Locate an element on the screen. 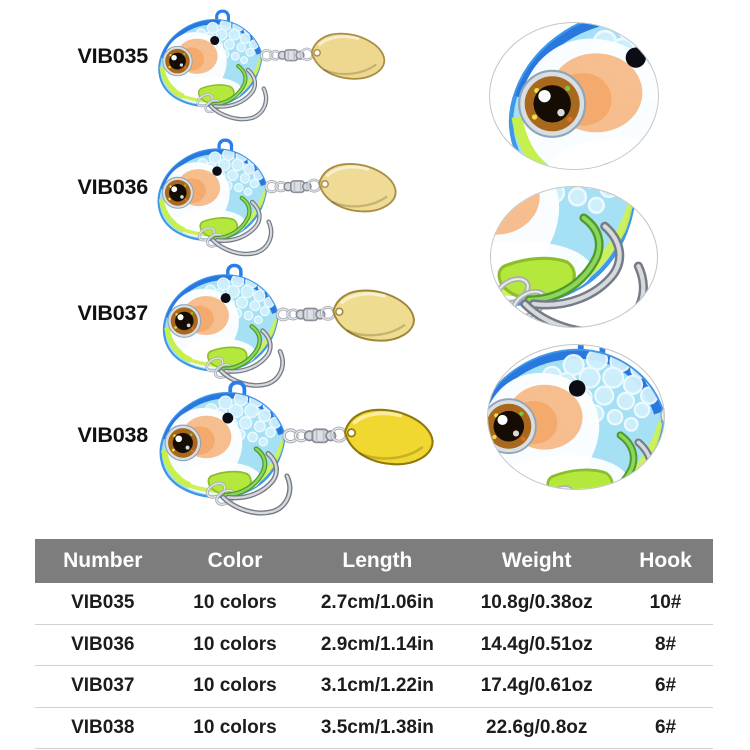  table-cell-length: 3.1cm/1.22in is located at coordinates (377, 686).